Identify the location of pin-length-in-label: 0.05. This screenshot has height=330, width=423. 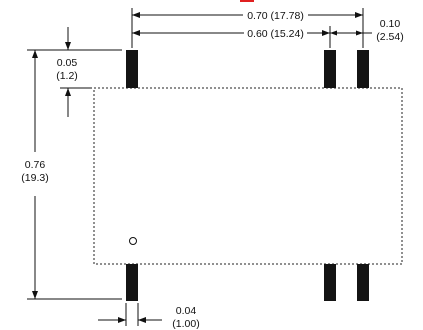
(67, 63).